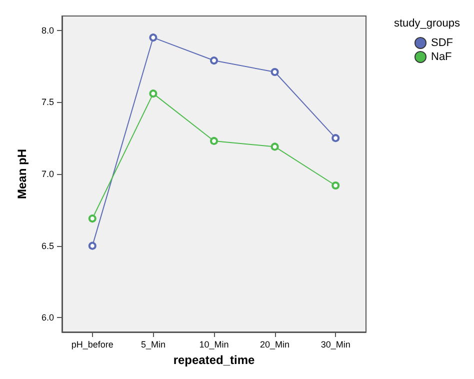 Image resolution: width=474 pixels, height=379 pixels. What do you see at coordinates (22, 174) in the screenshot?
I see `y-axis-title: Mean pH` at bounding box center [22, 174].